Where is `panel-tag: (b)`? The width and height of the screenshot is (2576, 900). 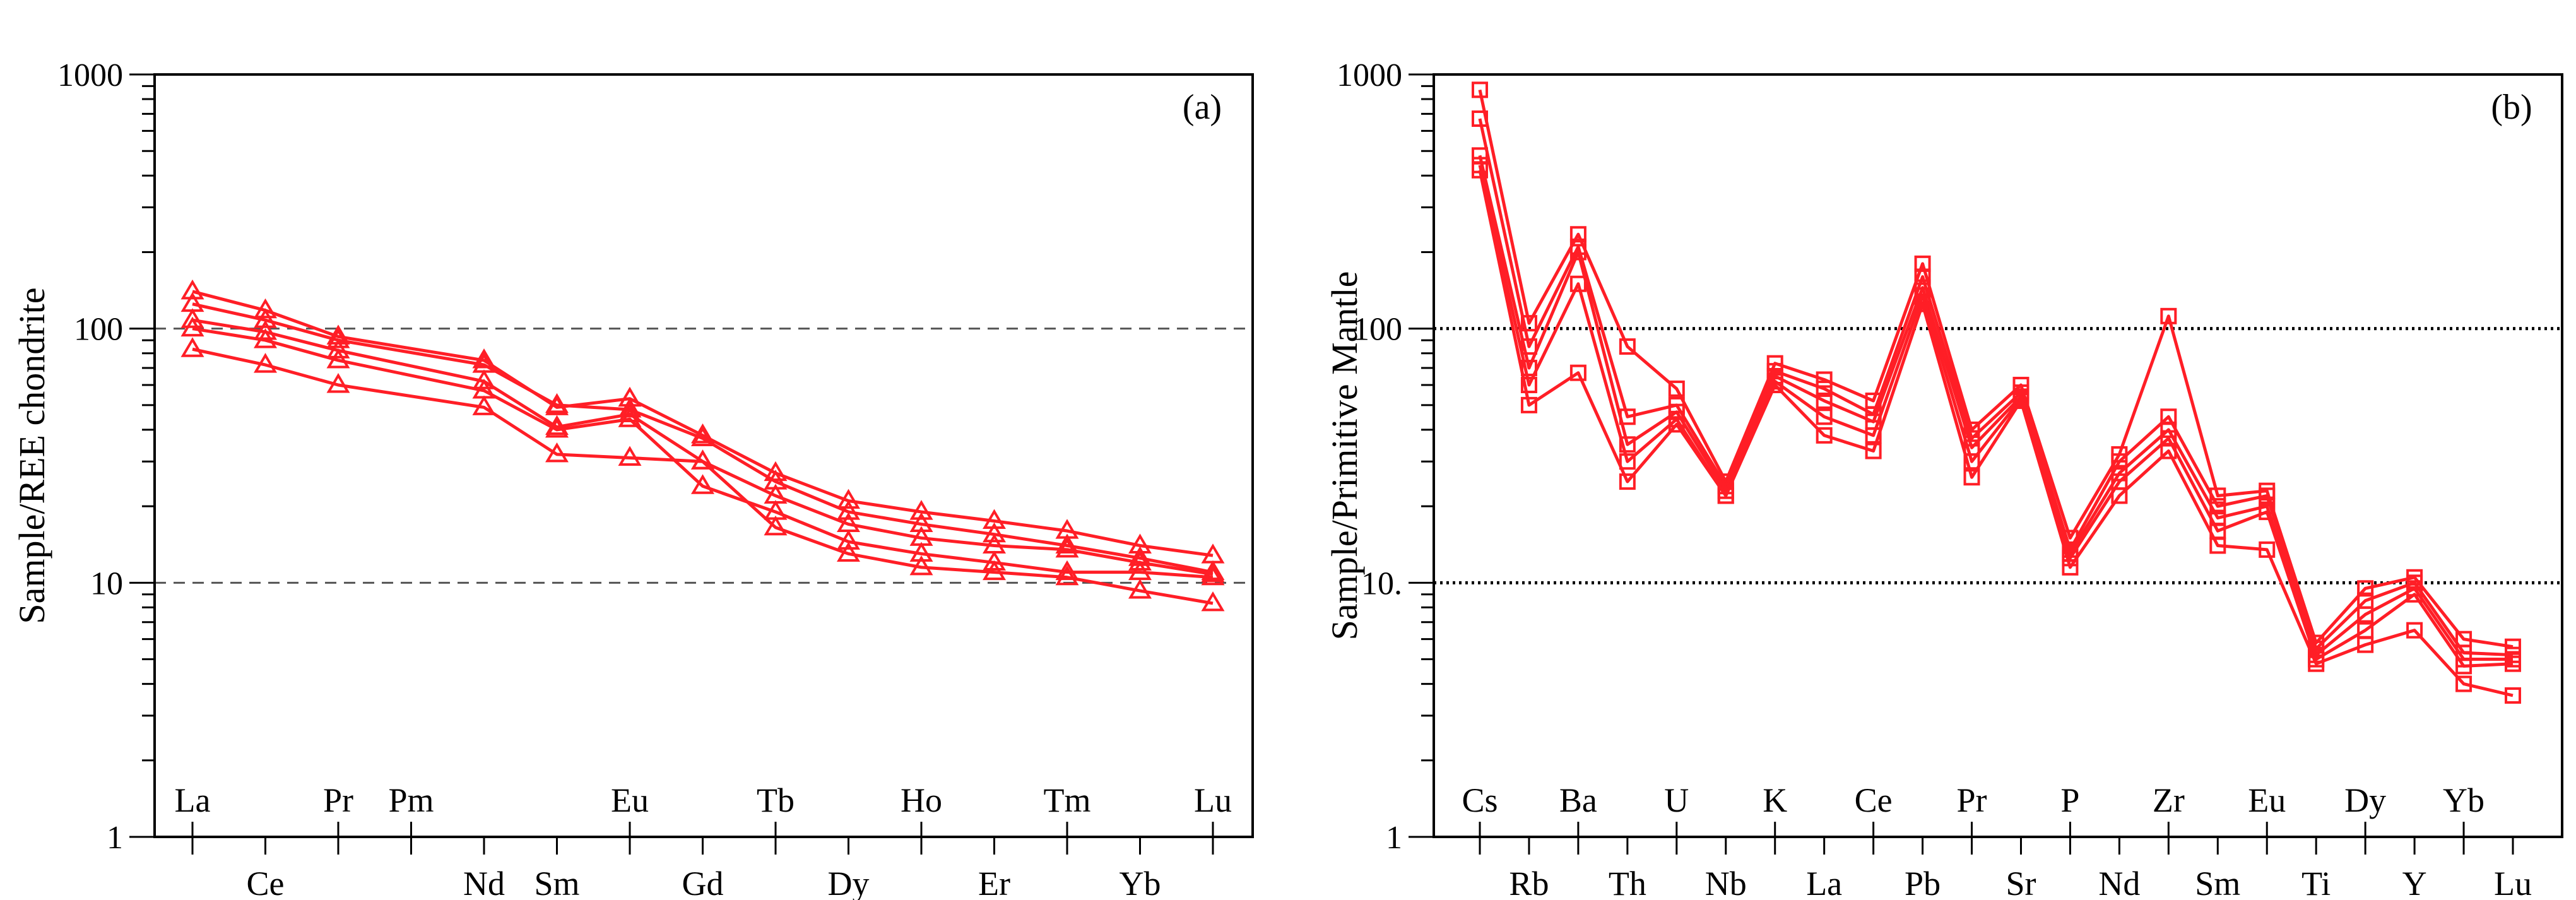
panel-tag: (b) is located at coordinates (2512, 108).